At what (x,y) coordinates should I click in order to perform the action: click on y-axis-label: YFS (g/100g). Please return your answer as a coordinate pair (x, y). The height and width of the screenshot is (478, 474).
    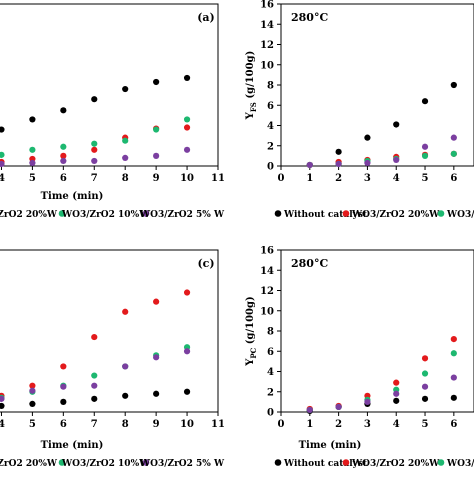
    Looking at the image, I should click on (251, 86).